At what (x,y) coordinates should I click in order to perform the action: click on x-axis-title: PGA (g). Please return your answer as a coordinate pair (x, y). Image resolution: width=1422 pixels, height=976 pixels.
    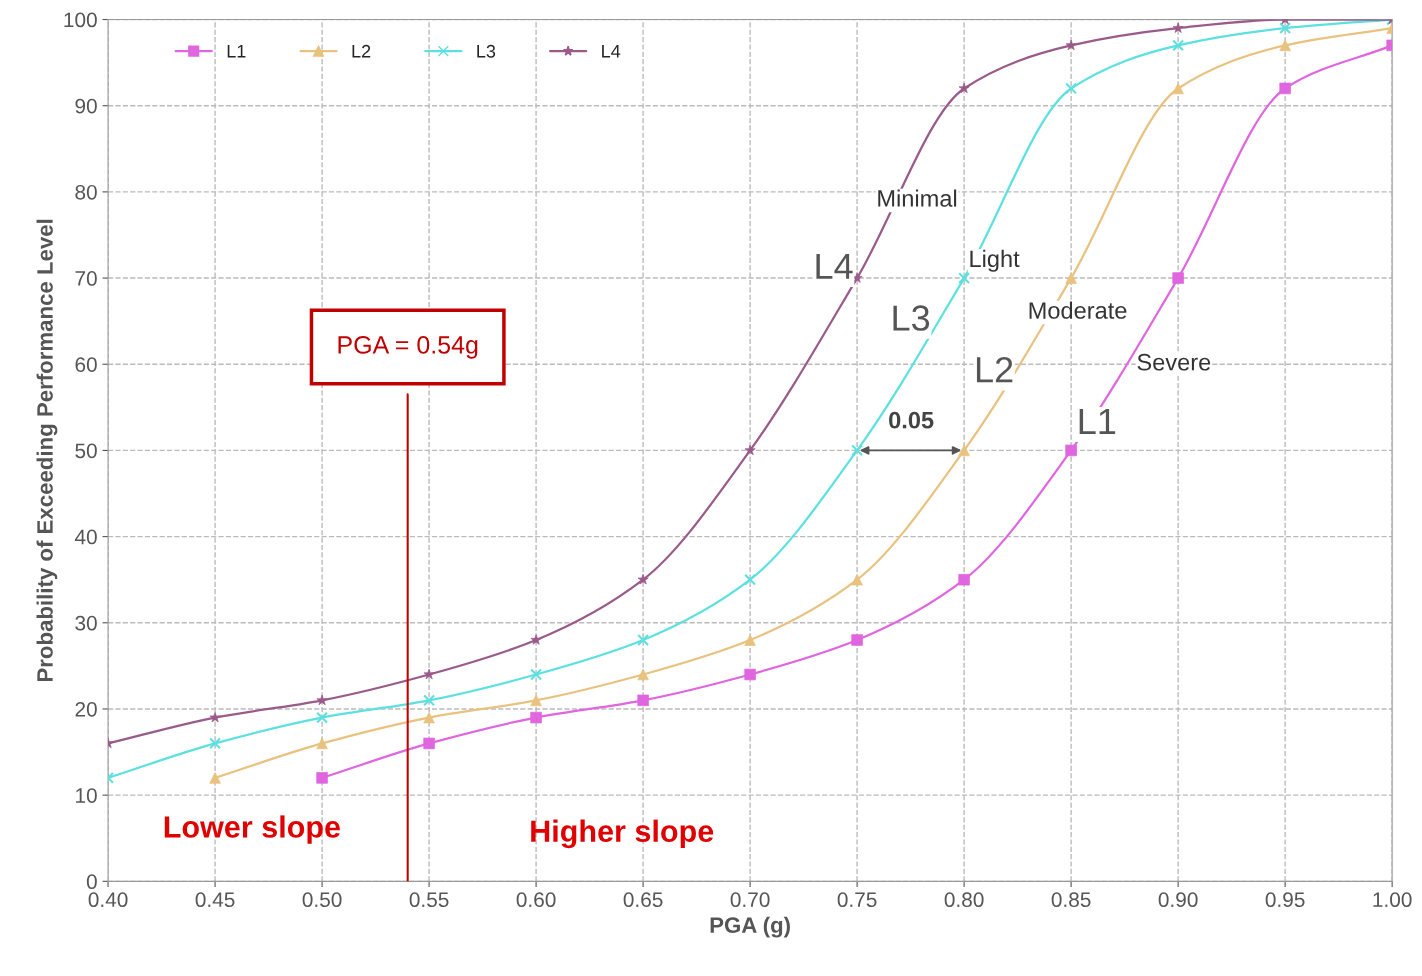
    Looking at the image, I should click on (750, 927).